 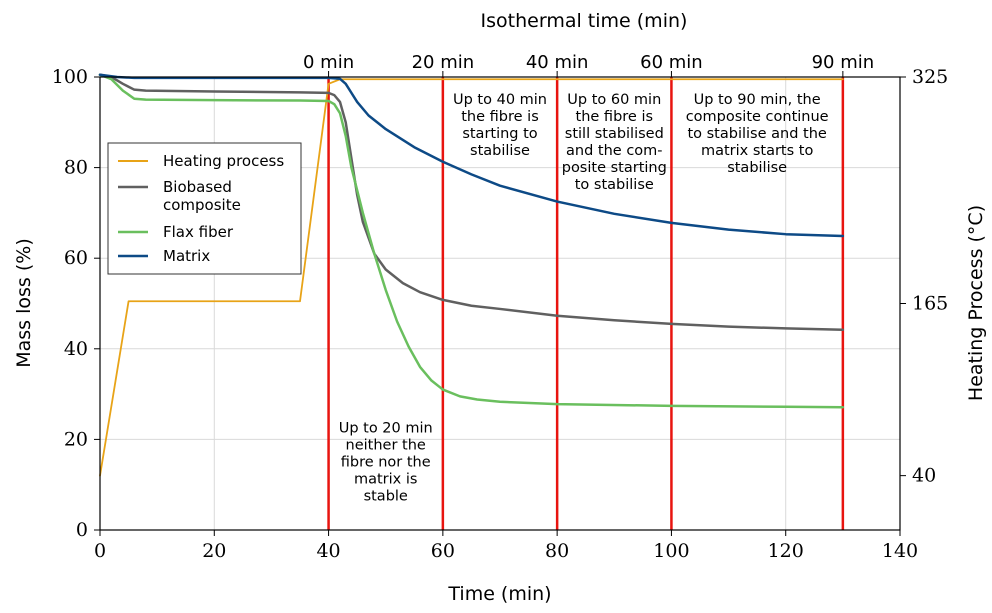 I want to click on top-tick-label: 90 min, so click(x=843, y=62).